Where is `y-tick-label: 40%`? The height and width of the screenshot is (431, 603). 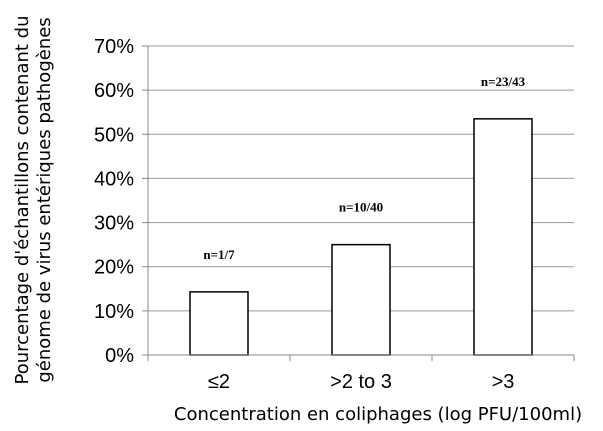 y-tick-label: 40% is located at coordinates (114, 179).